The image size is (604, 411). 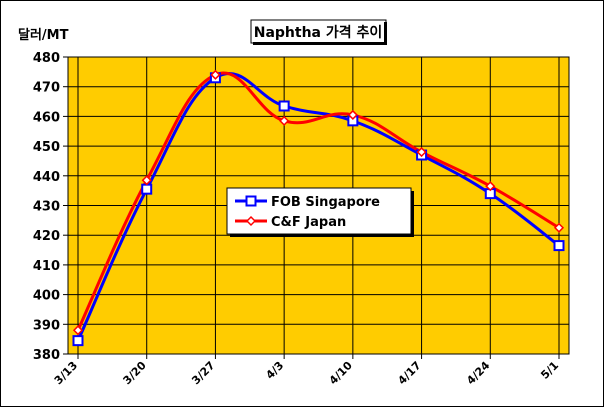 What do you see at coordinates (308, 222) in the screenshot?
I see `legend-label-cf-japan: C&F Japan` at bounding box center [308, 222].